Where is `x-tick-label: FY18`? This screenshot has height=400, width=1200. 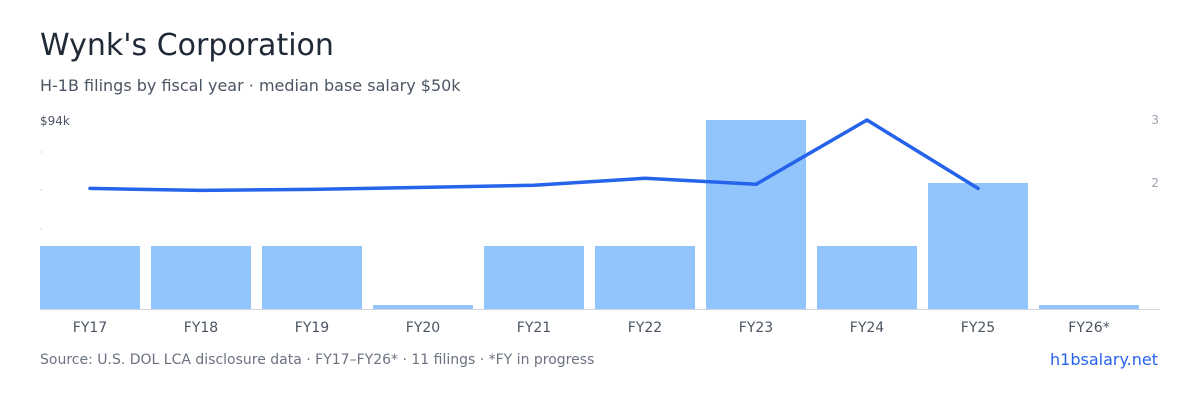
x-tick-label: FY18 is located at coordinates (201, 328).